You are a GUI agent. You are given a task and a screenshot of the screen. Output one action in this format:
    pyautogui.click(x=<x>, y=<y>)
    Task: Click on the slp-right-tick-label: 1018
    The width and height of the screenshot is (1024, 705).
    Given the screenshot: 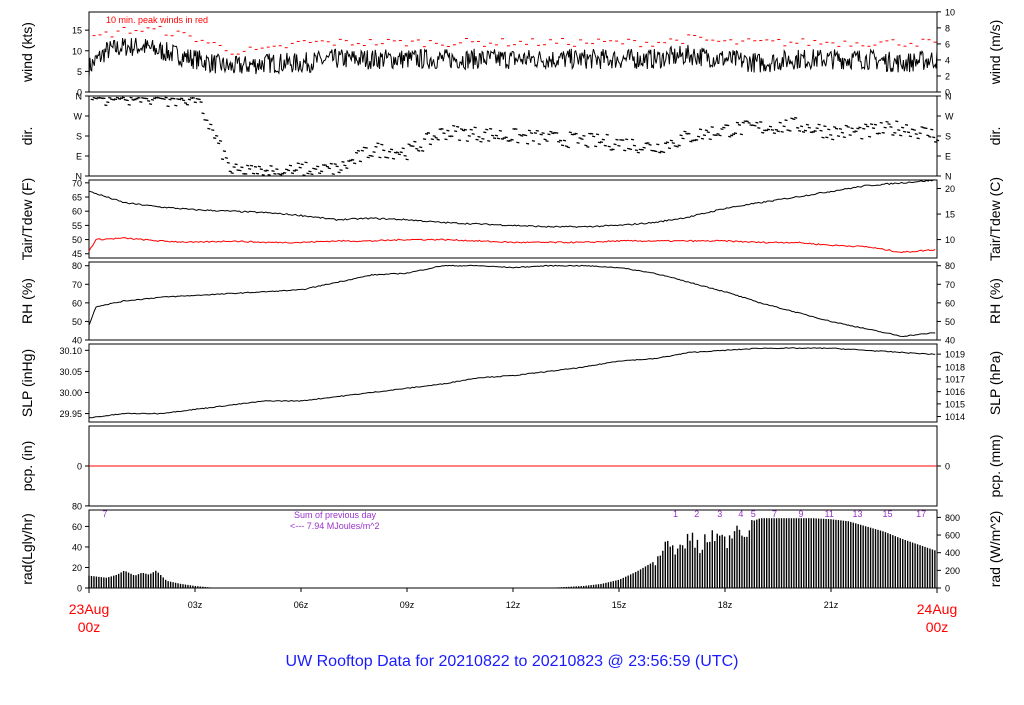 What is the action you would take?
    pyautogui.click(x=955, y=367)
    